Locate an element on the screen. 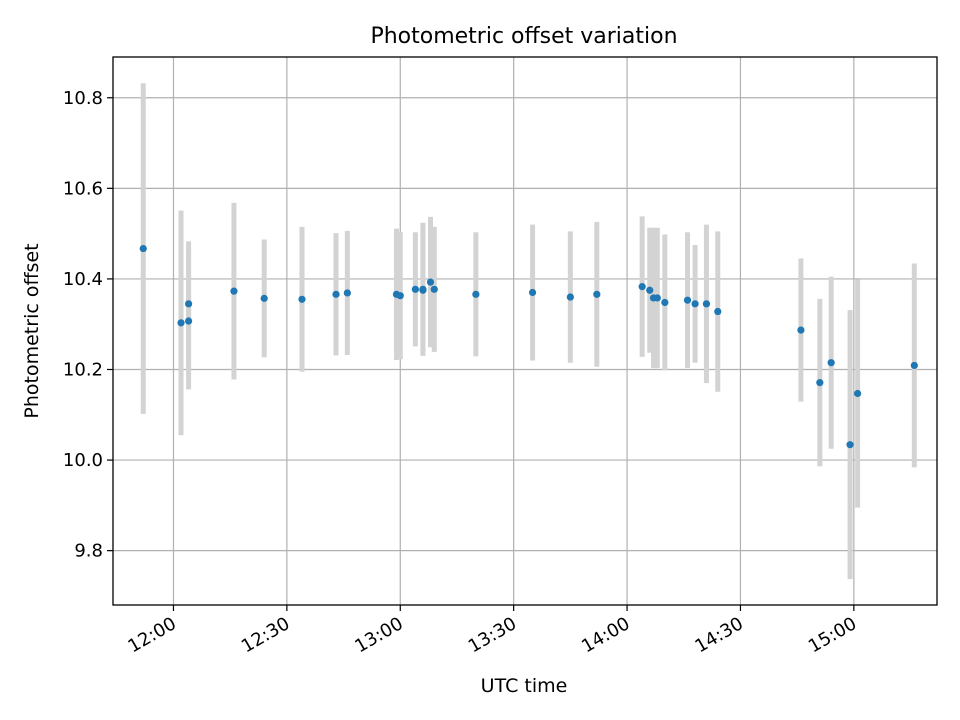  y-tick-label: 10.0 is located at coordinates (83, 460).